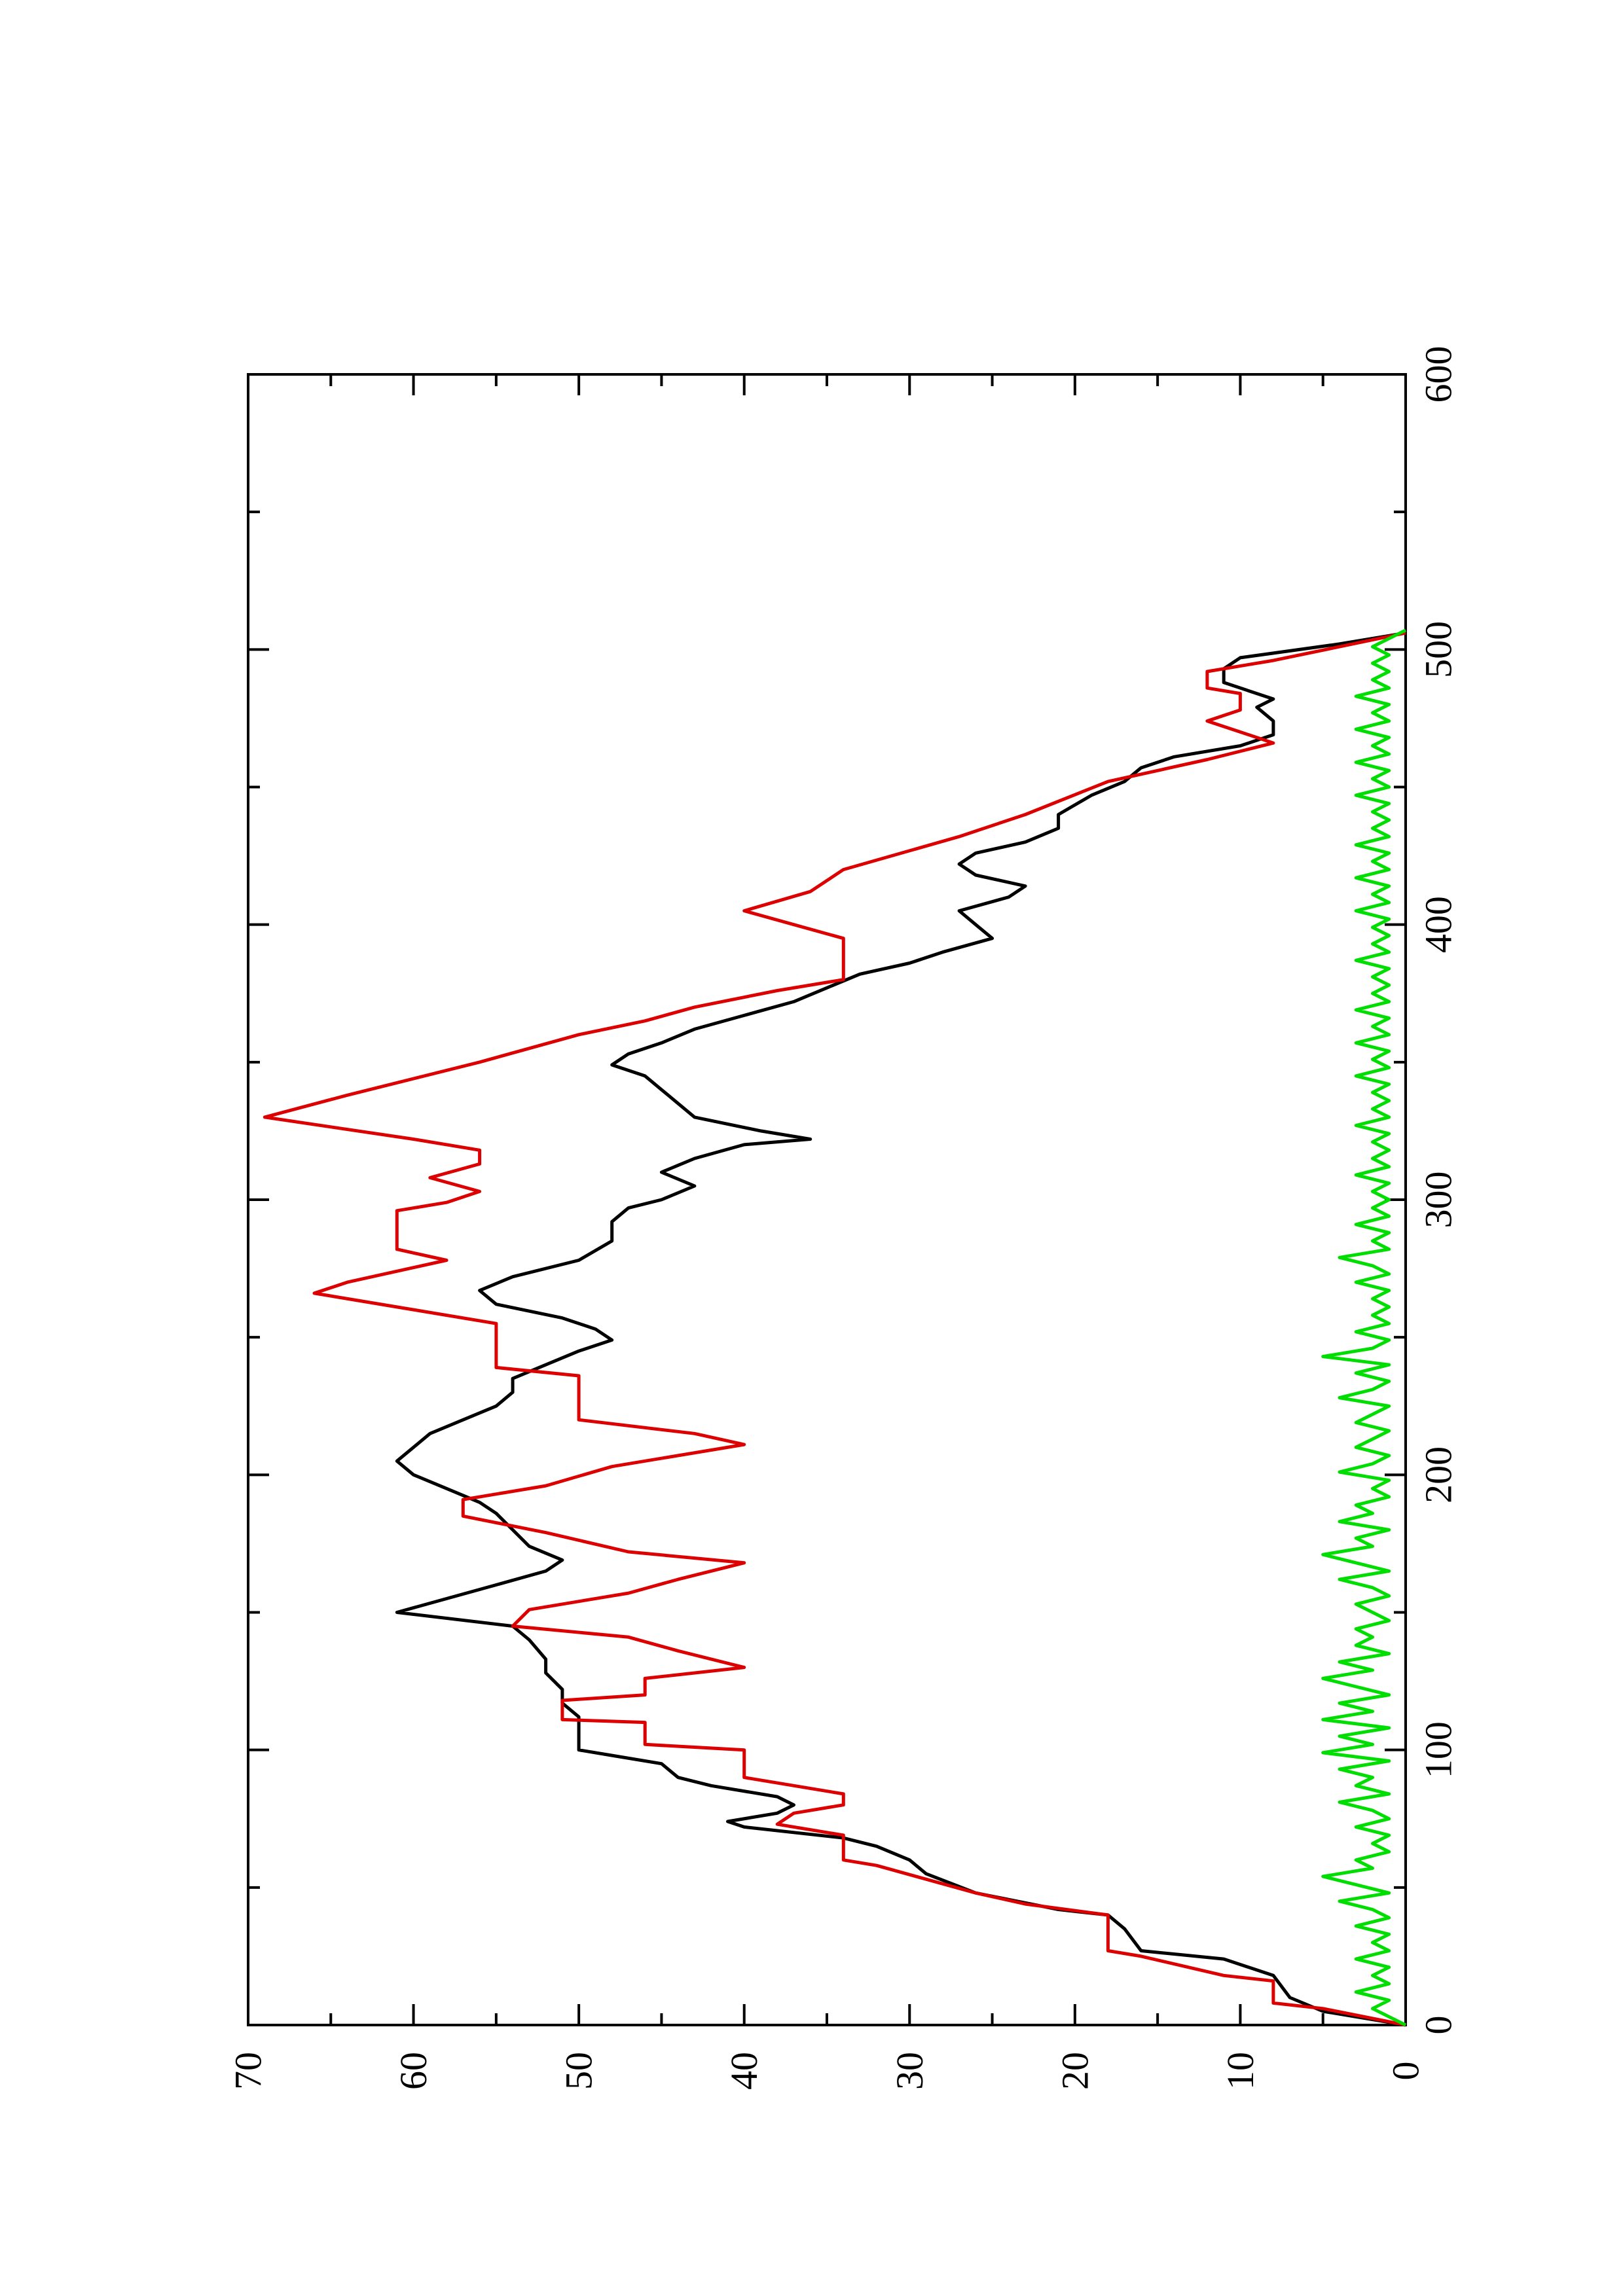  What do you see at coordinates (579, 2071) in the screenshot?
I see `y-tick-label: 50` at bounding box center [579, 2071].